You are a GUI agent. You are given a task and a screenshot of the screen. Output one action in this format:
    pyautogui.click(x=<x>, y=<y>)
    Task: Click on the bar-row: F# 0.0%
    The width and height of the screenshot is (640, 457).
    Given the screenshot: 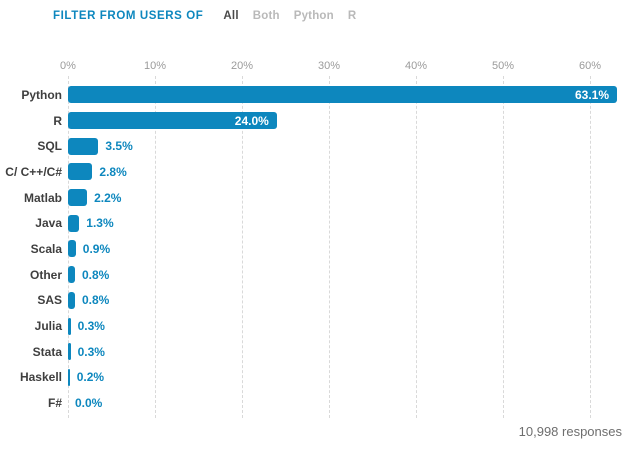 What is the action you would take?
    pyautogui.click(x=320, y=403)
    